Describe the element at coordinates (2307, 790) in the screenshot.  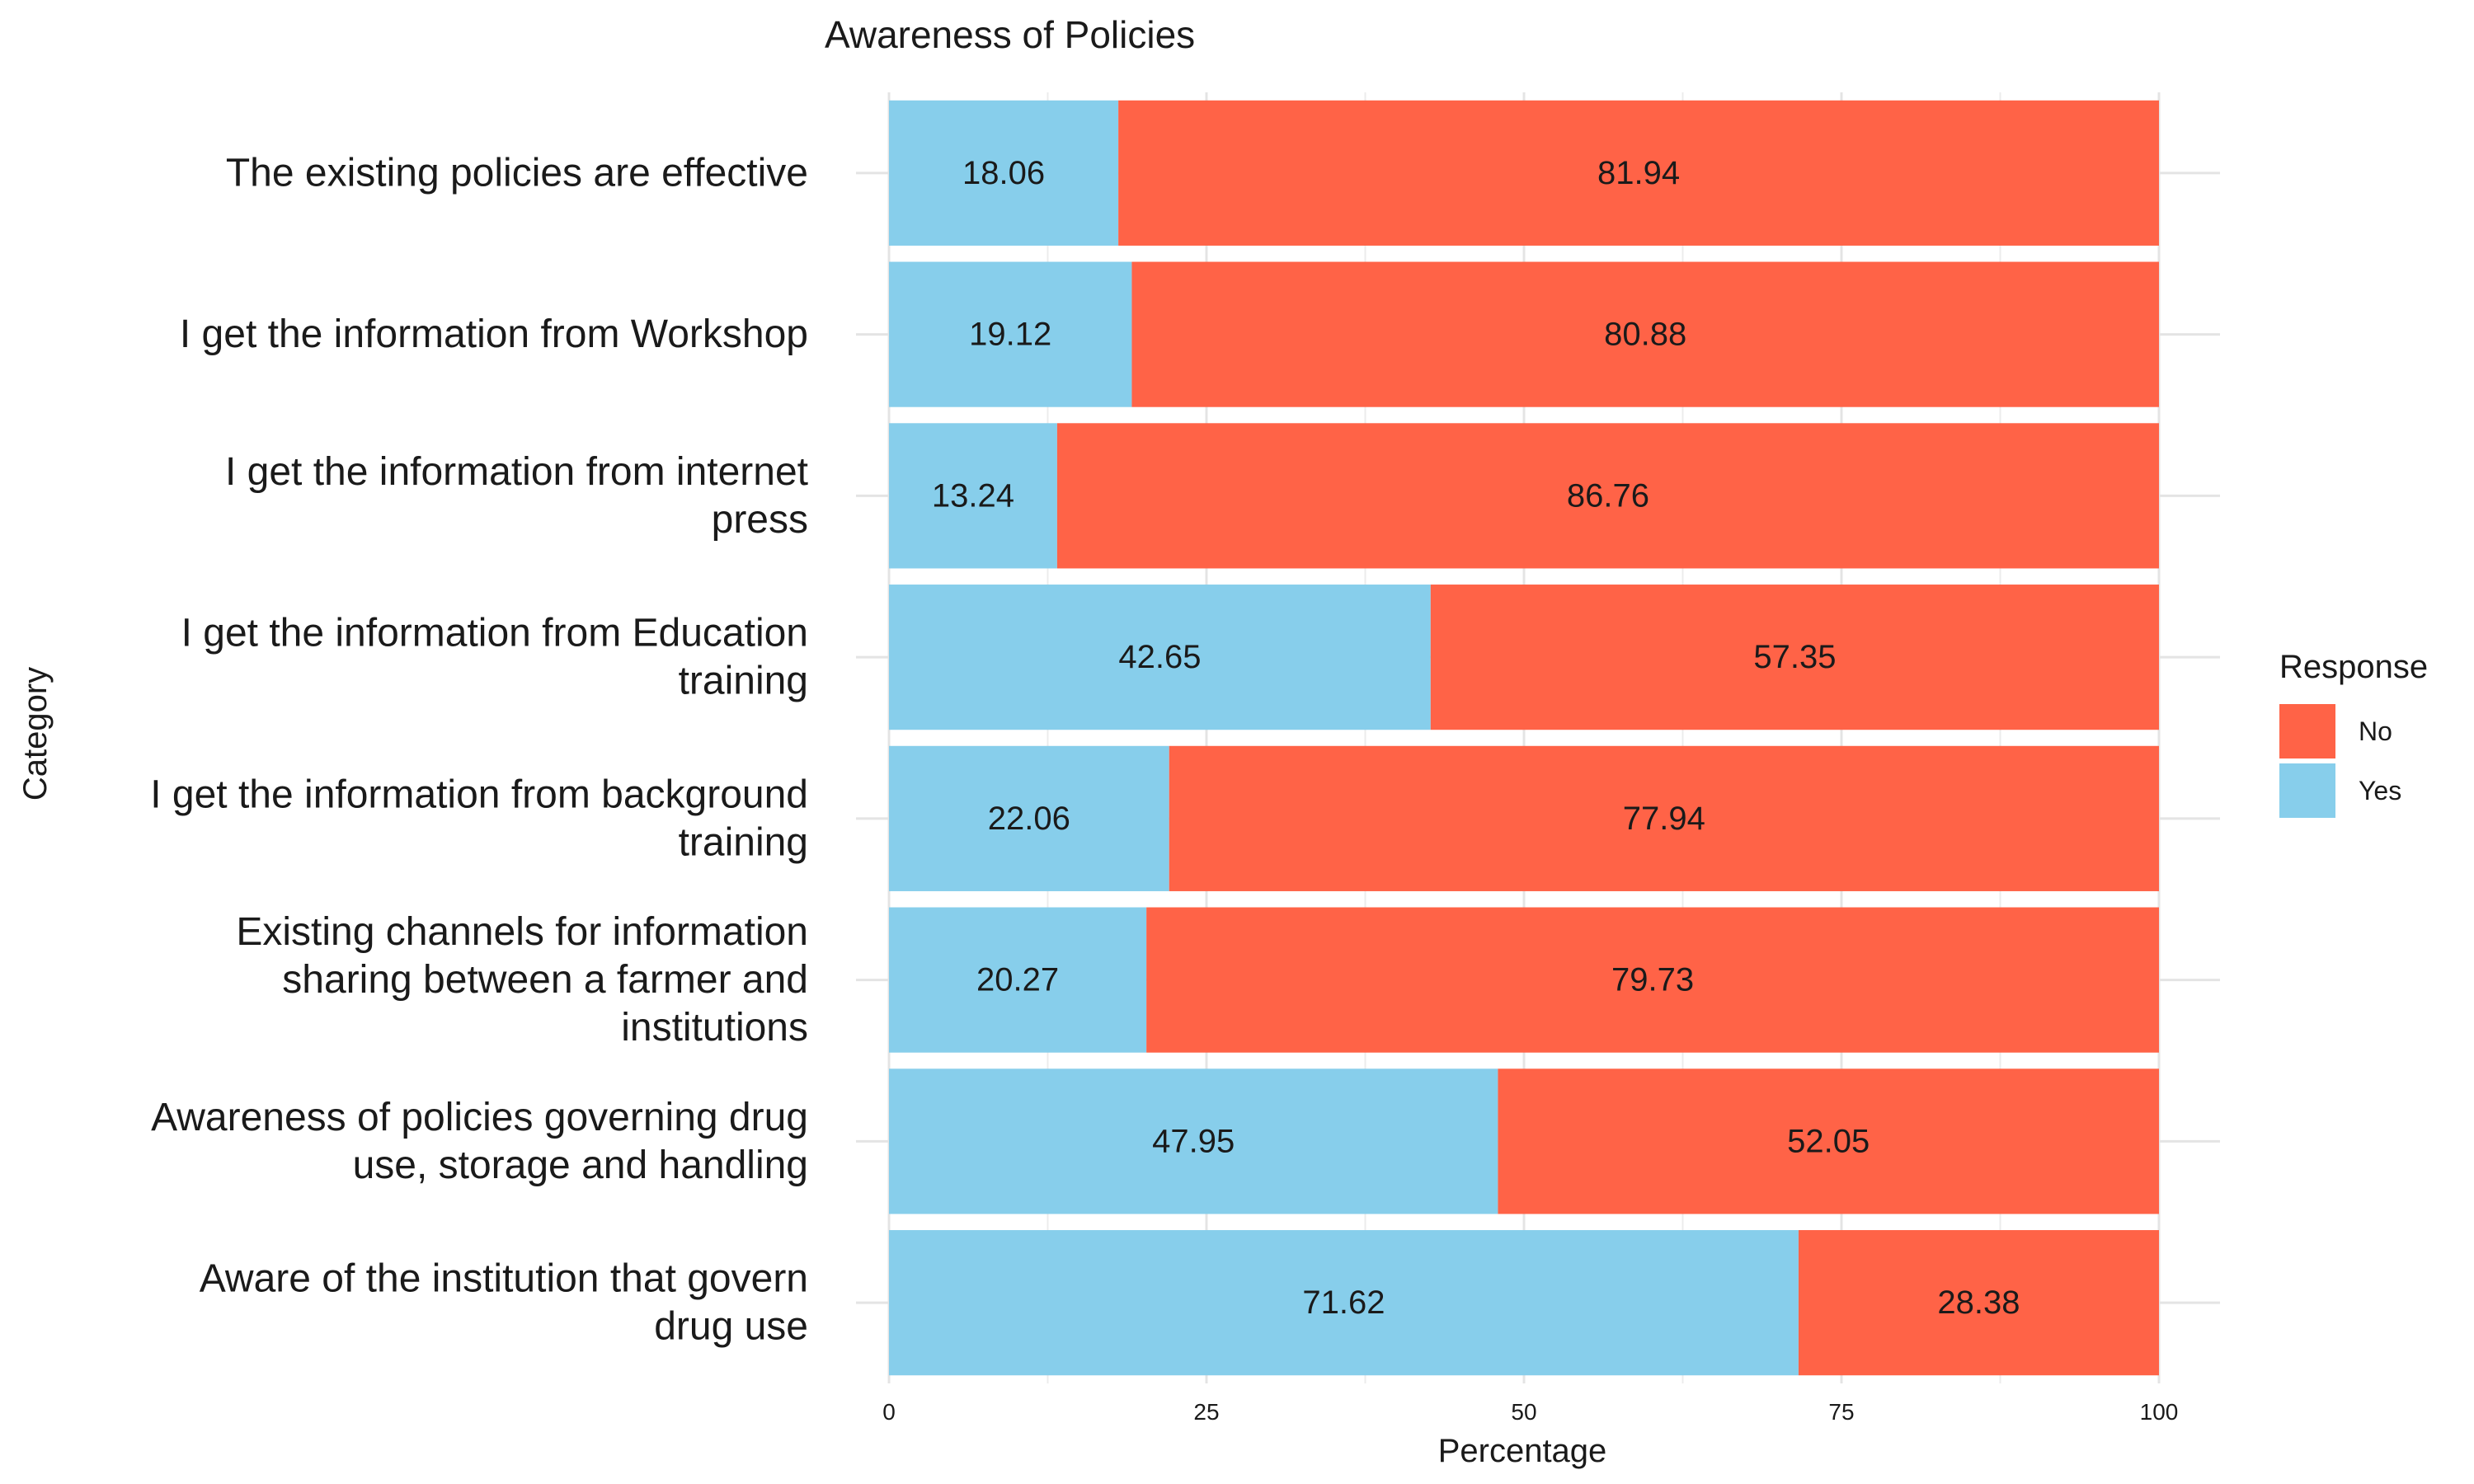
I see `legend-key-yes` at that location.